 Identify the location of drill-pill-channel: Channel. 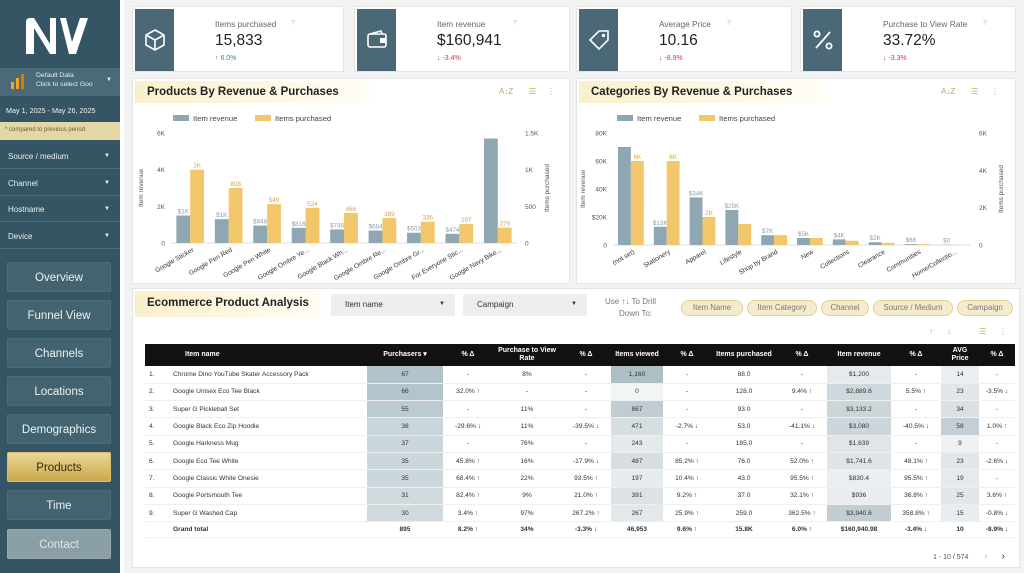
(845, 308).